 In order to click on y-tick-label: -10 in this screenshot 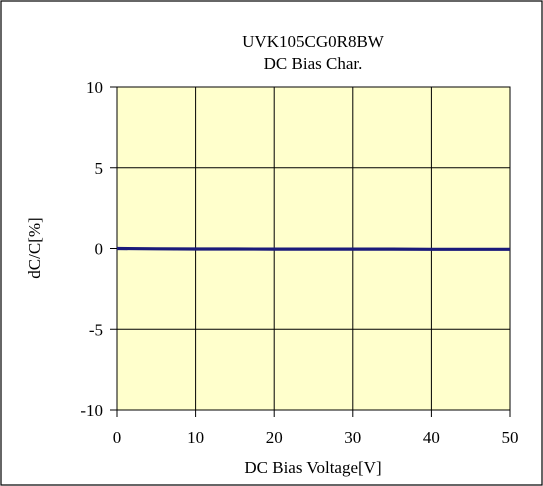, I will do `click(91, 410)`.